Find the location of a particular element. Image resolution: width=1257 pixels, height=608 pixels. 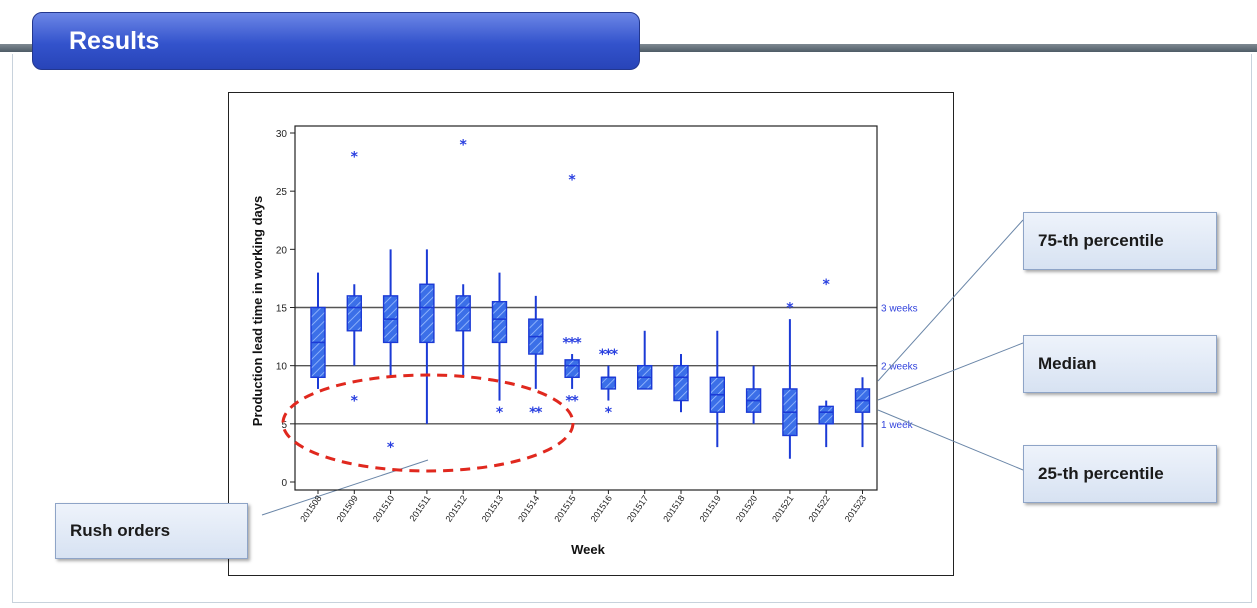

callout-rush-orders: Rush orders is located at coordinates (151, 531).